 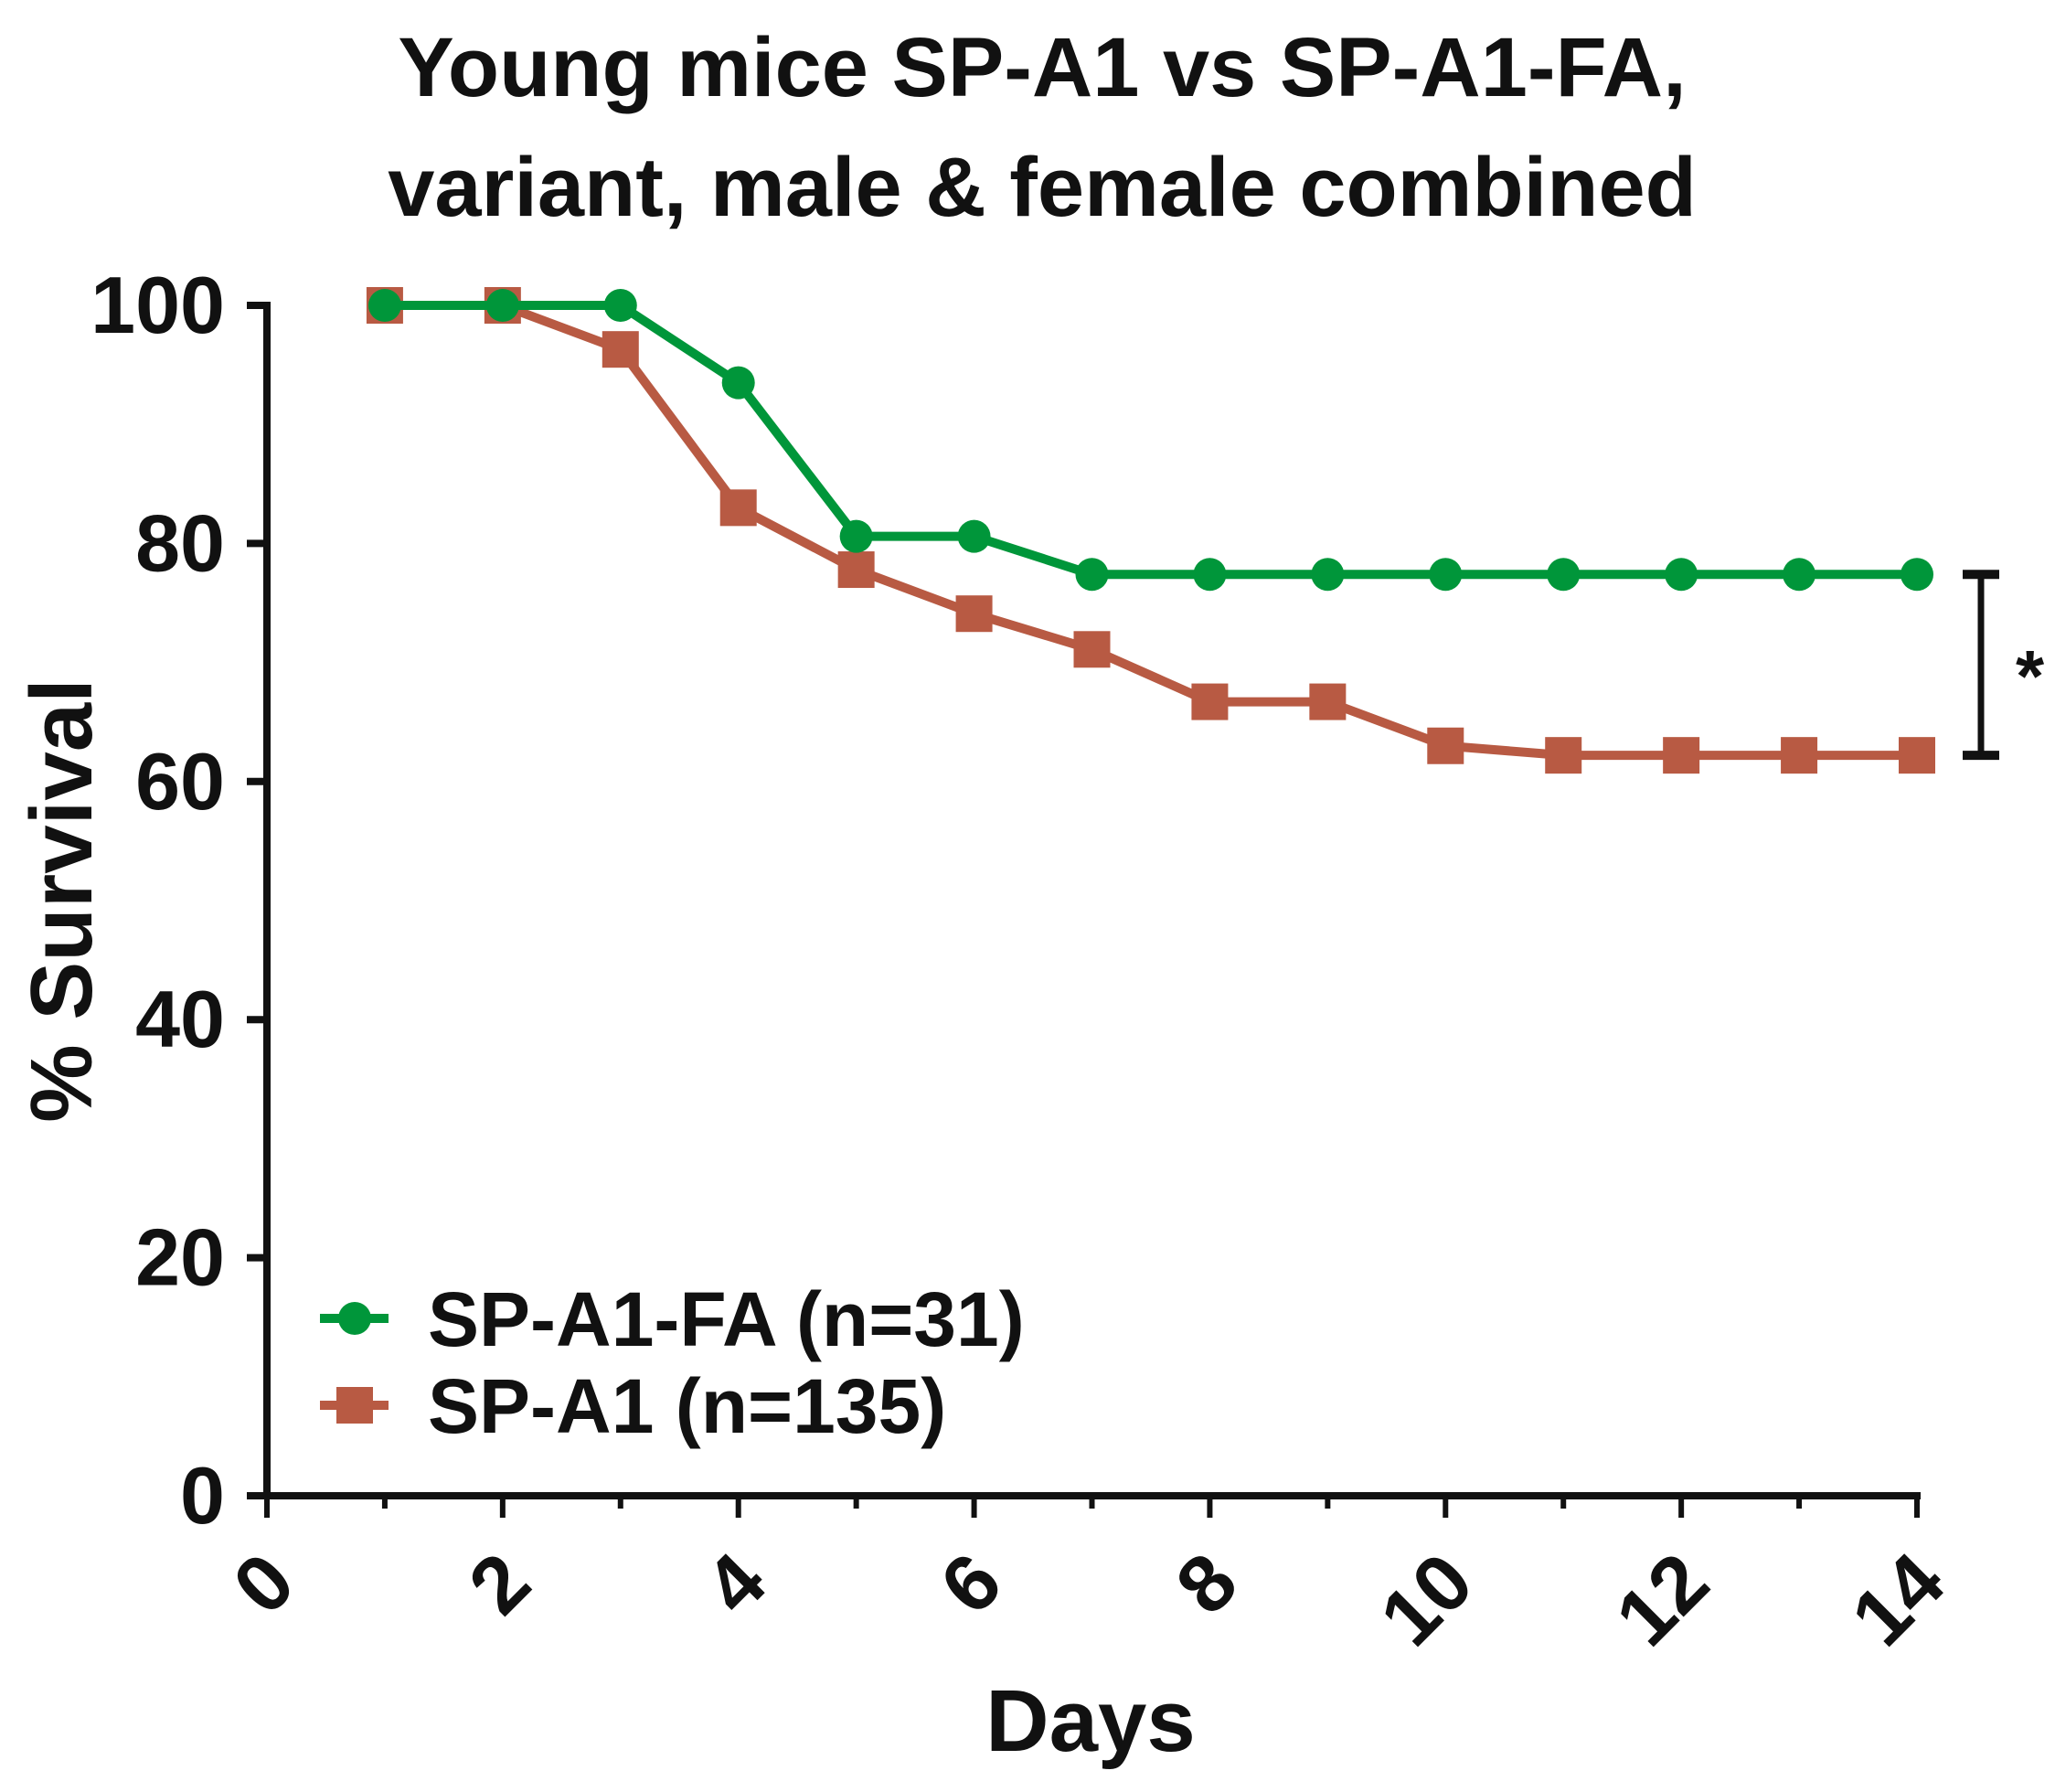 I want to click on x-tick-label: 14, so click(x=1898, y=1598).